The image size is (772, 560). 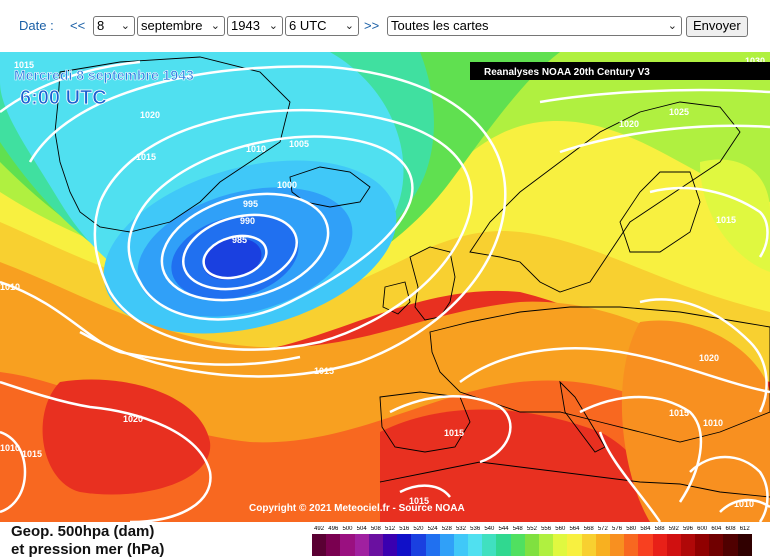 What do you see at coordinates (308, 25) in the screenshot?
I see `hour-select-value: 6 UTC` at bounding box center [308, 25].